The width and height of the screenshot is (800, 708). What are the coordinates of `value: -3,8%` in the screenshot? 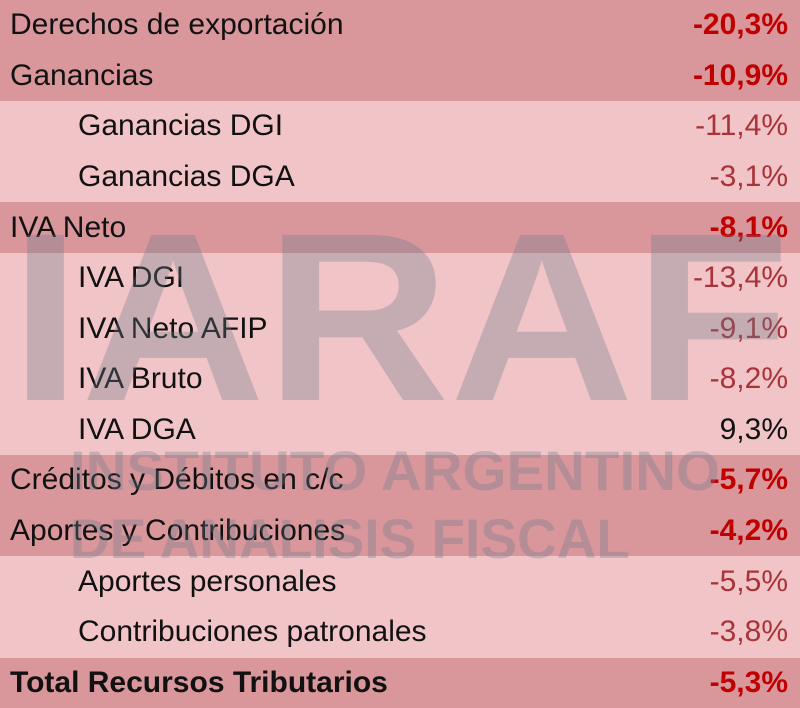 It's located at (748, 632).